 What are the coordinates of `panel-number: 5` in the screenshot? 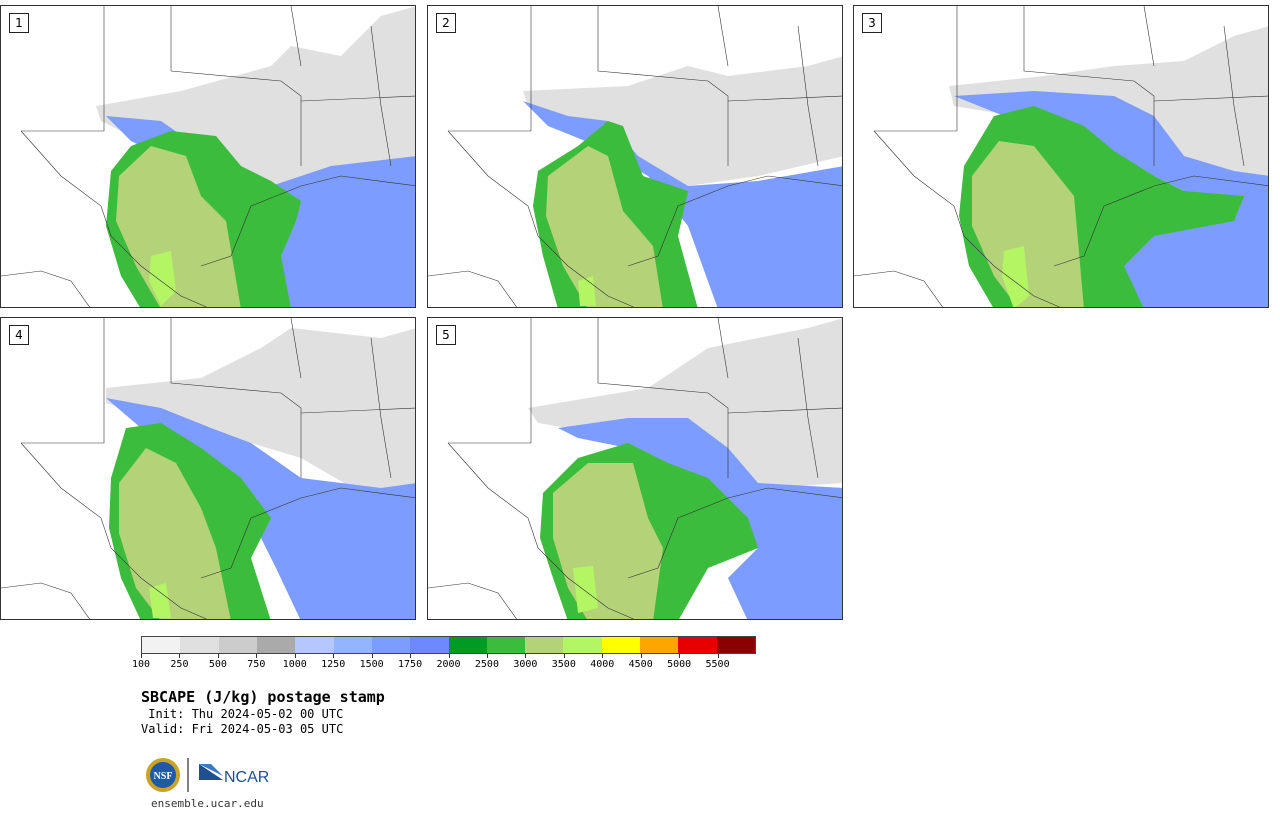 It's located at (446, 335).